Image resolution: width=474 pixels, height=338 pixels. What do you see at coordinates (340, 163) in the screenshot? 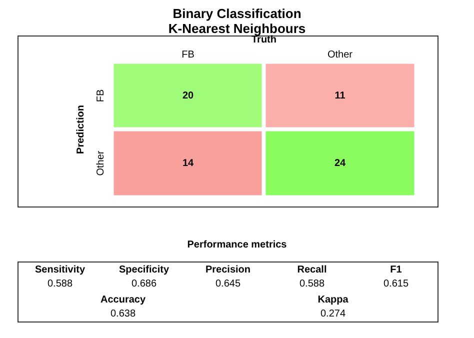
I see `data-label: 24` at bounding box center [340, 163].